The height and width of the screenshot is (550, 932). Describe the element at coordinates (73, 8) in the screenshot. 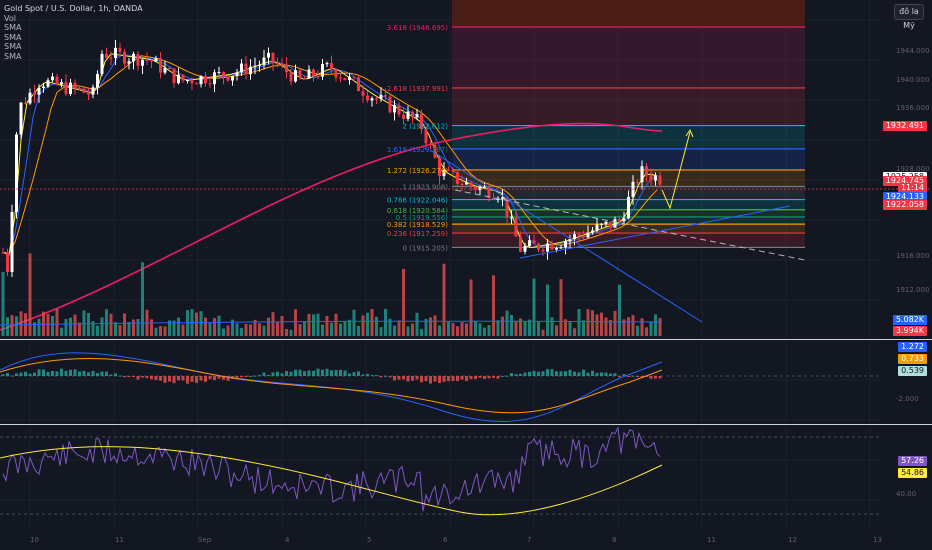

I see `symbol-title: Gold Spot / U.S. Dollar, 1h, OANDA` at that location.